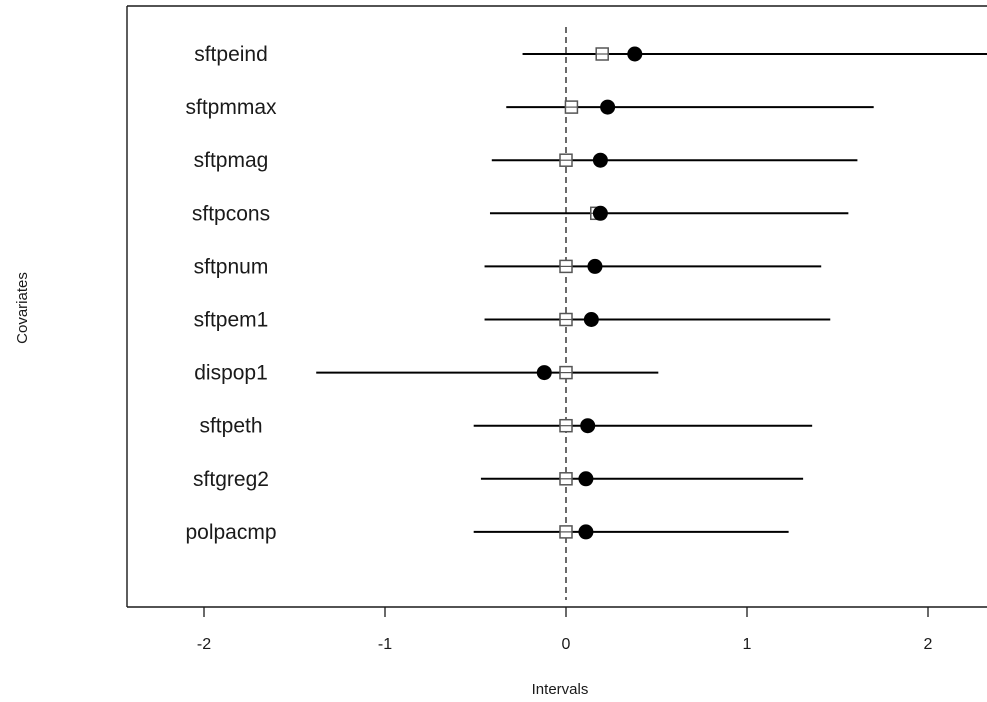 Image resolution: width=987 pixels, height=702 pixels. I want to click on covariate-label: sftpmag, so click(231, 160).